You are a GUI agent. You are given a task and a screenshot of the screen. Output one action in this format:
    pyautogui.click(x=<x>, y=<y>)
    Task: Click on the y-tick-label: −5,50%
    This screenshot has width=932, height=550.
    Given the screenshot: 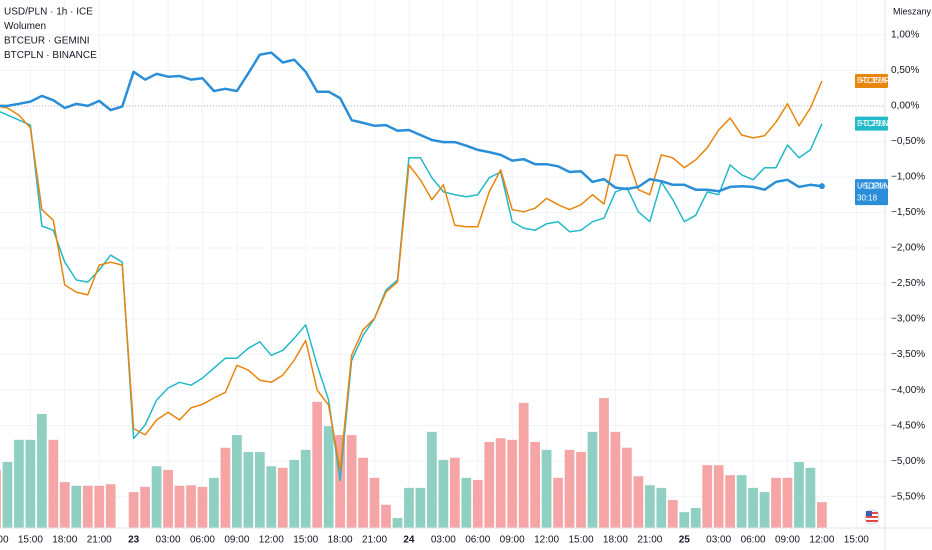 What is the action you would take?
    pyautogui.click(x=908, y=496)
    